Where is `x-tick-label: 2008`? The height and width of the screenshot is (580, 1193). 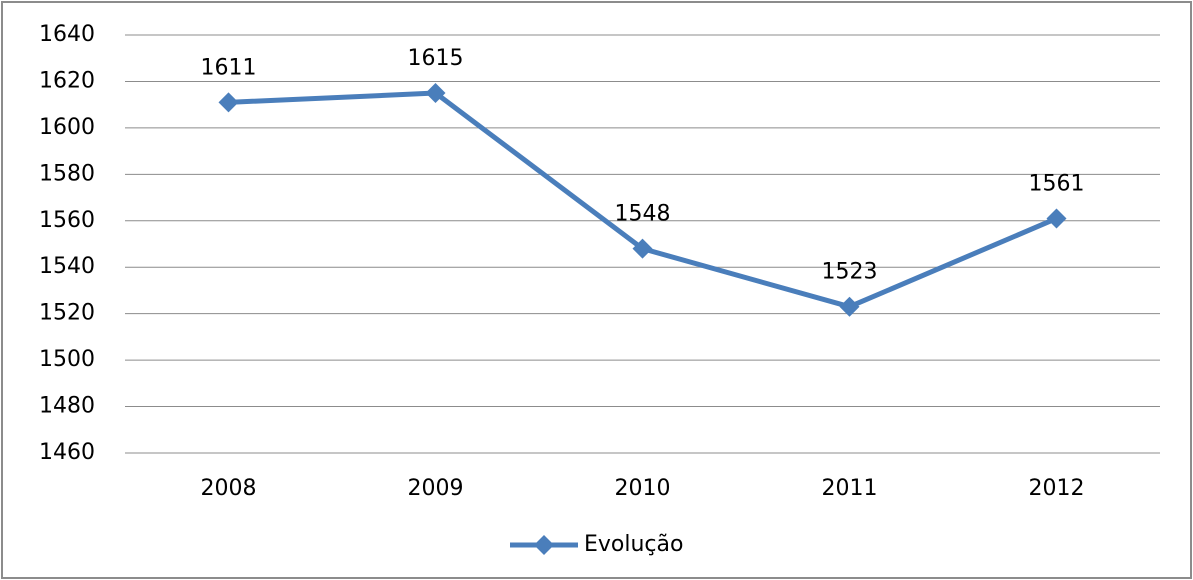
x-tick-label: 2008 is located at coordinates (229, 488).